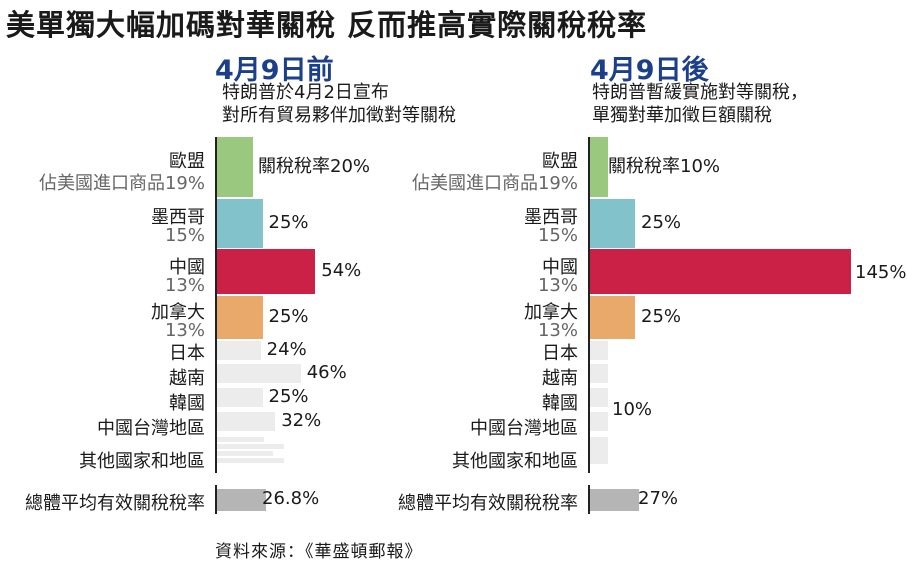 Image resolution: width=907 pixels, height=562 pixels. I want to click on data-label: 46%, so click(326, 372).